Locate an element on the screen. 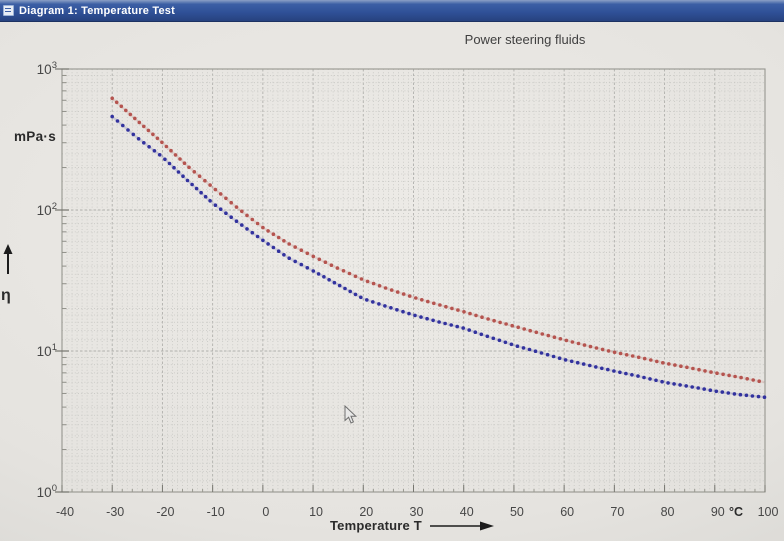 The width and height of the screenshot is (784, 541). x-tick-label: 10 is located at coordinates (316, 512).